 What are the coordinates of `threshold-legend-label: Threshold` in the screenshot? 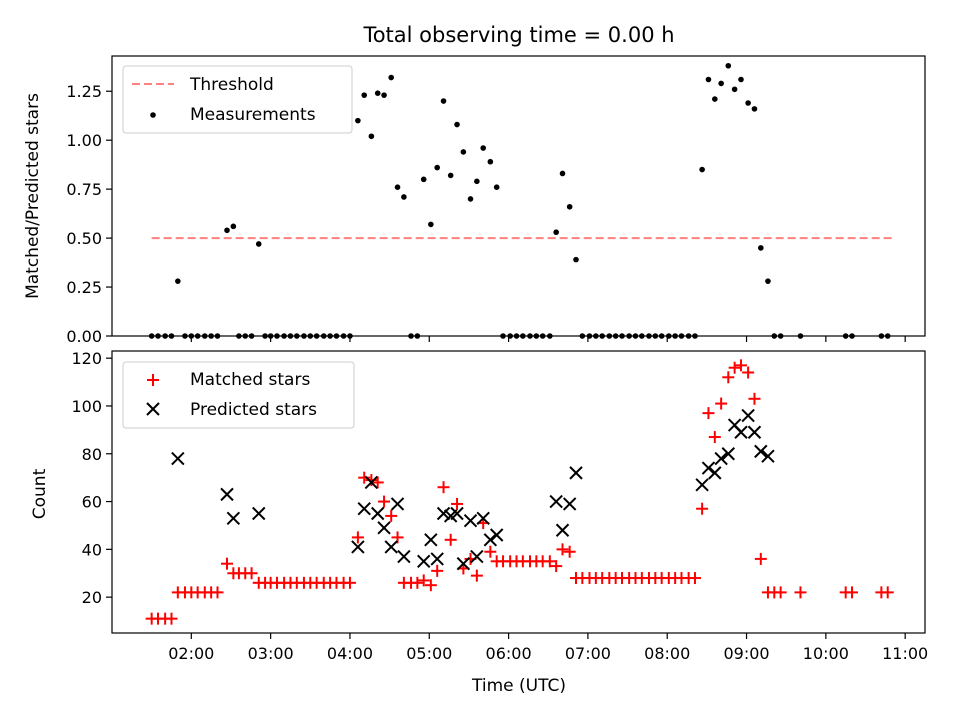 It's located at (231, 85).